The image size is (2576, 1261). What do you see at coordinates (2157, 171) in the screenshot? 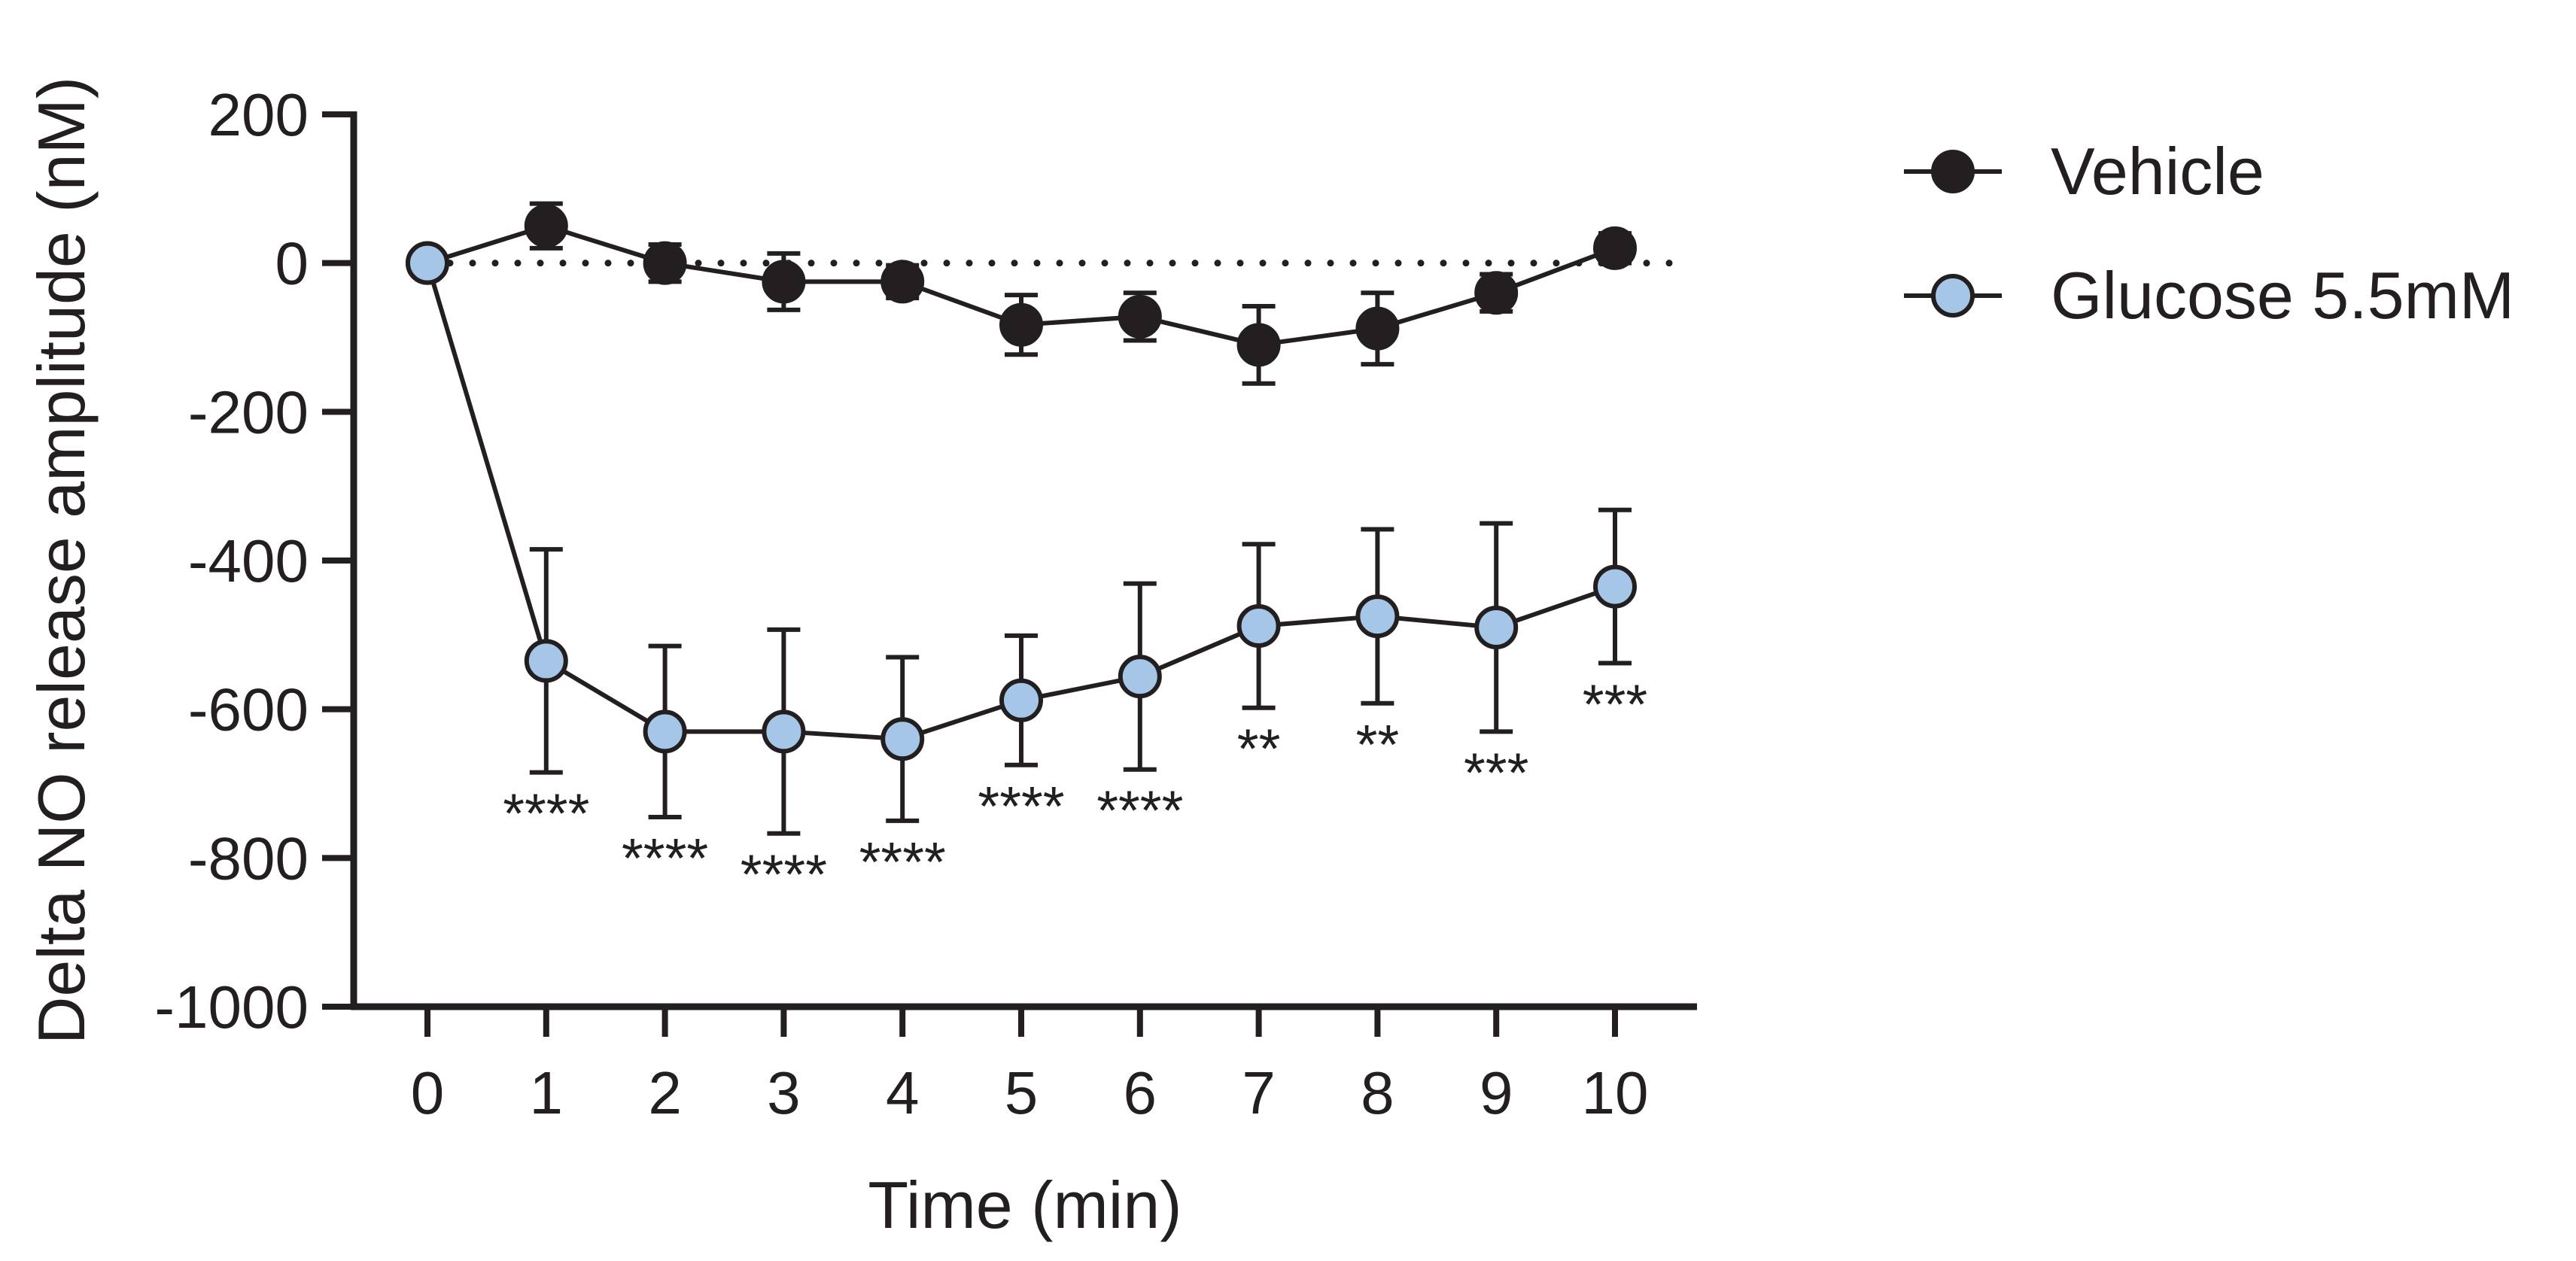
I see `legend-label: Vehicle` at bounding box center [2157, 171].